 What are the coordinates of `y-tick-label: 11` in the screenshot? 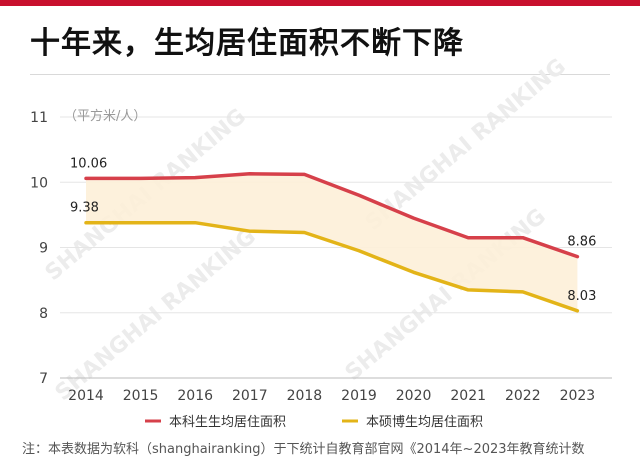 It's located at (39, 118).